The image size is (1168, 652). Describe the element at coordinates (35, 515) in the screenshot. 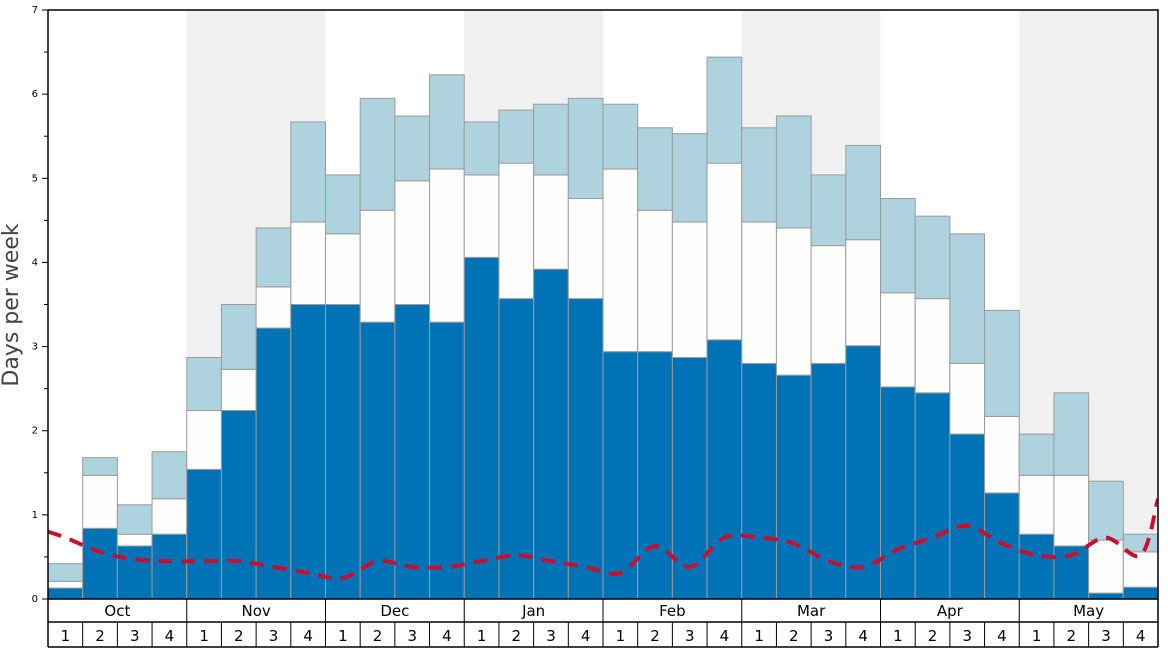

I see `y-tick-label: 1` at that location.